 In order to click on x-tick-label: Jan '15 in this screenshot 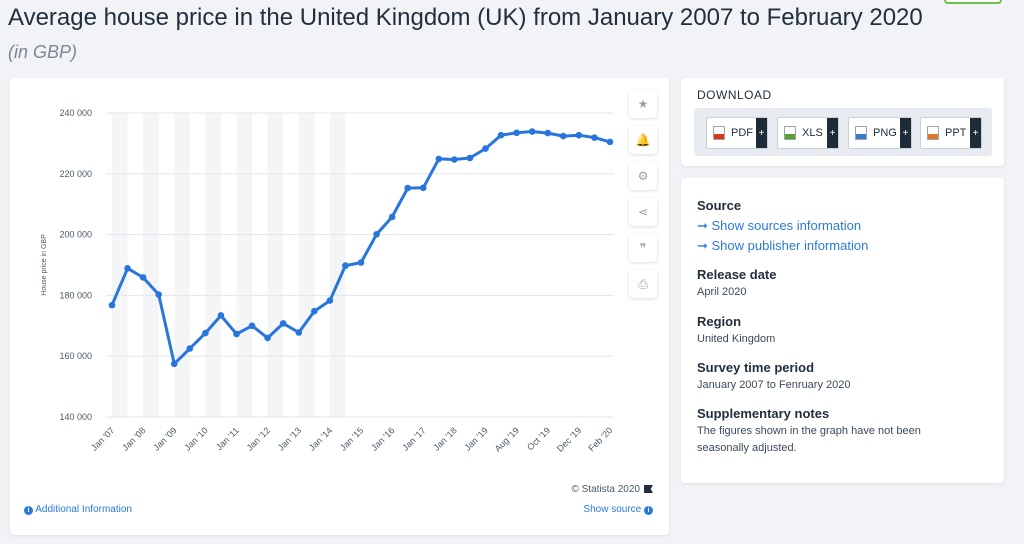, I will do `click(351, 438)`.